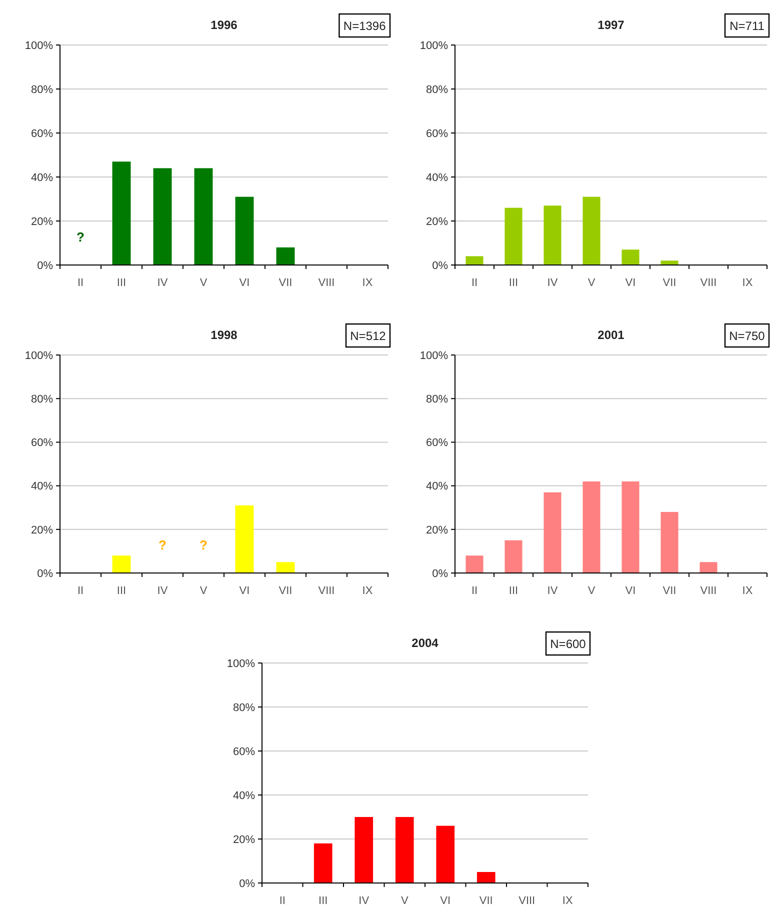 The image size is (779, 911). What do you see at coordinates (425, 643) in the screenshot?
I see `chart-title: 2004` at bounding box center [425, 643].